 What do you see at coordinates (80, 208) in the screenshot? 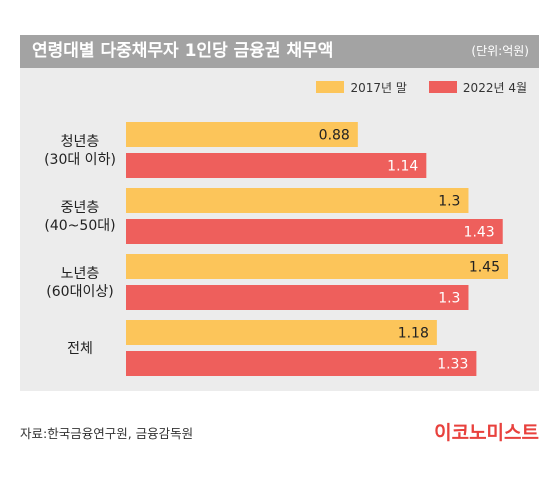
I see `category-label-2: 중년층` at bounding box center [80, 208].